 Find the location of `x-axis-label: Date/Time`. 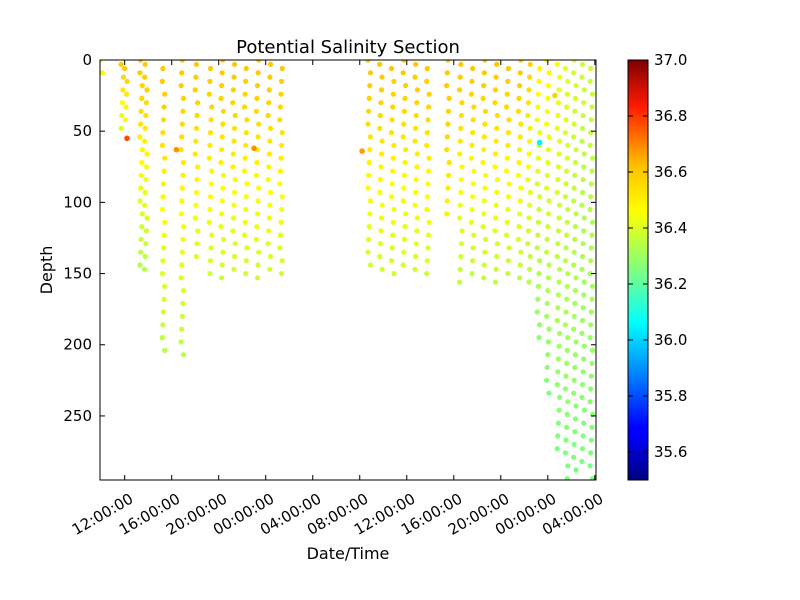

x-axis-label: Date/Time is located at coordinates (348, 553).